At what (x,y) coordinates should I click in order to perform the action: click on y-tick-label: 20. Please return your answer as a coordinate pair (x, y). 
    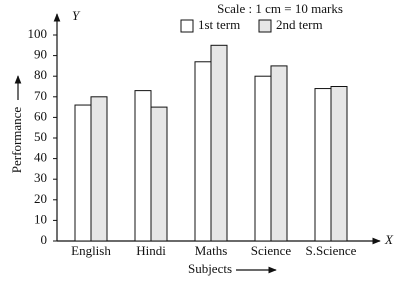
    Looking at the image, I should click on (40, 198).